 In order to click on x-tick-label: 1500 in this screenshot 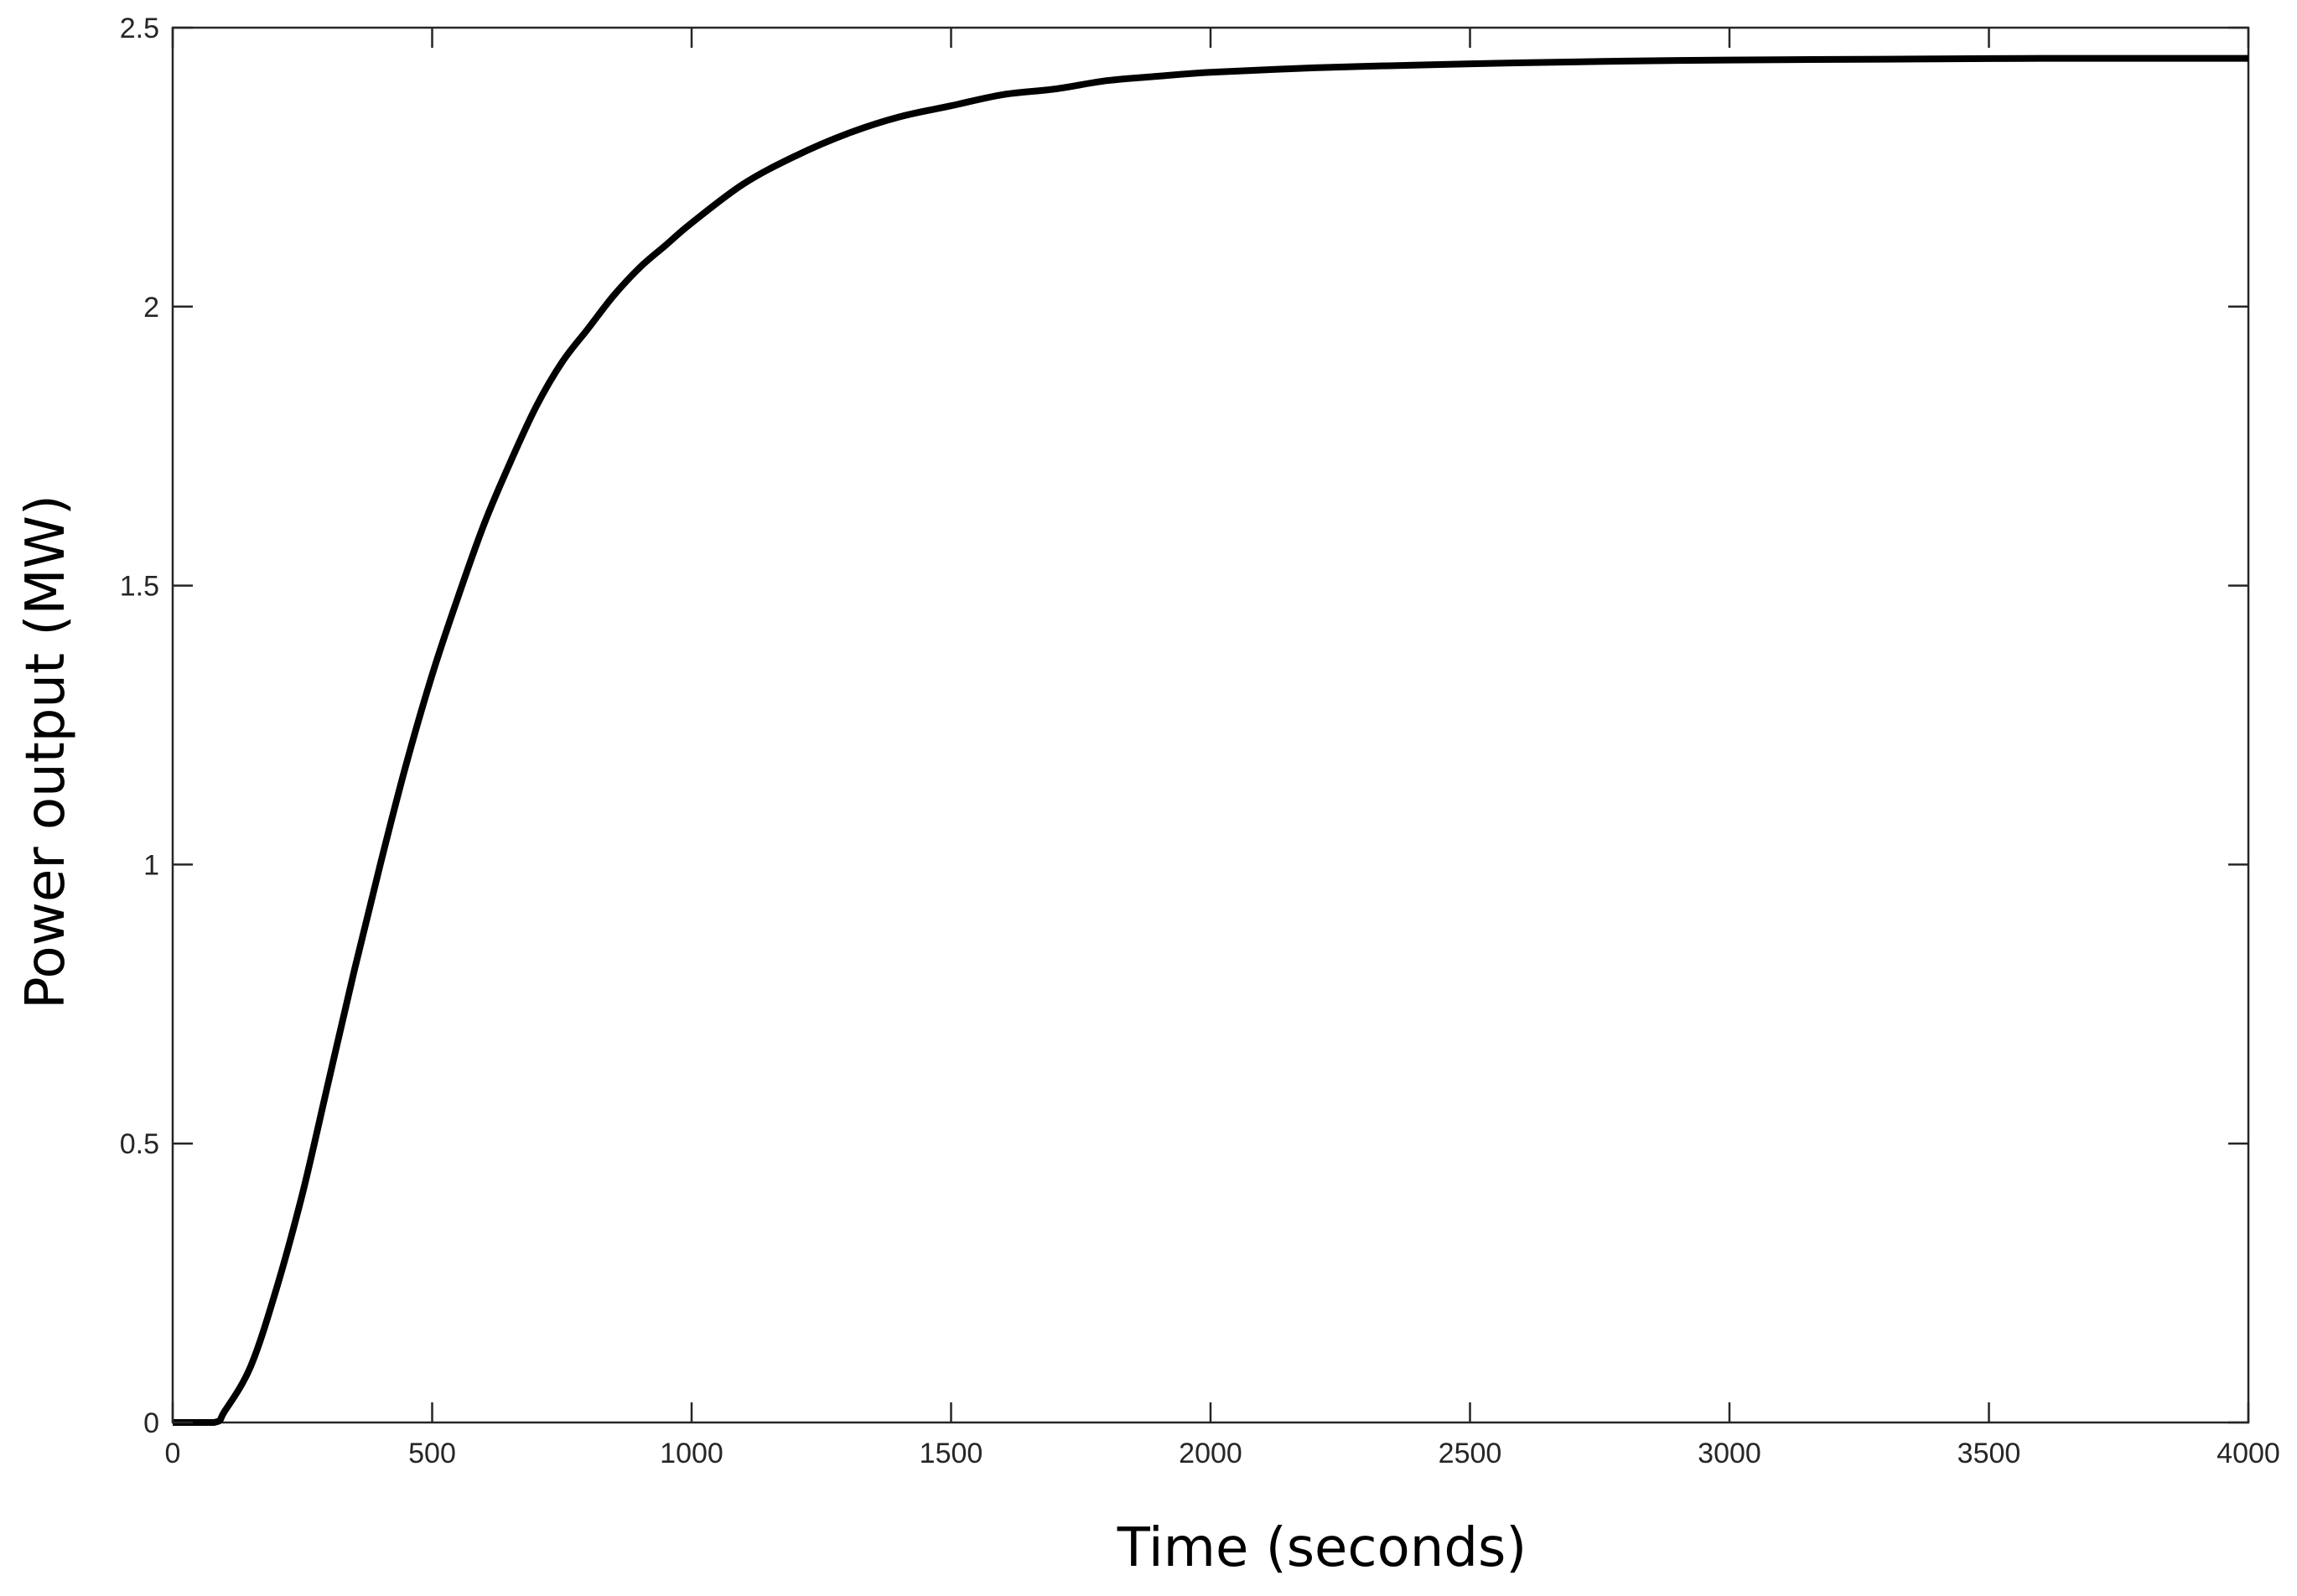, I will do `click(951, 1453)`.